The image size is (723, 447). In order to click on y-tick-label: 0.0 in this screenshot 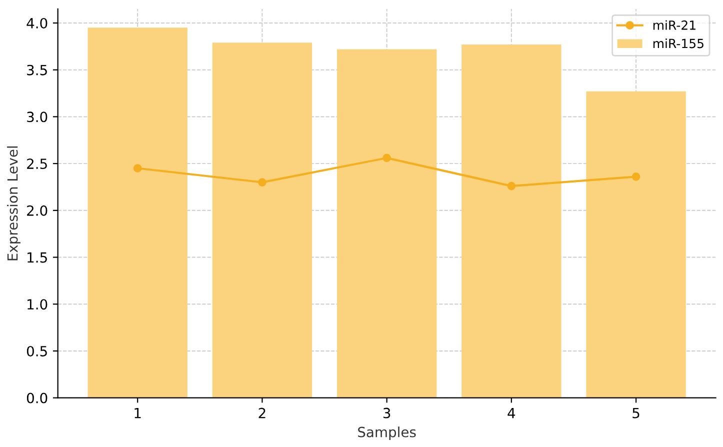, I will do `click(37, 398)`.